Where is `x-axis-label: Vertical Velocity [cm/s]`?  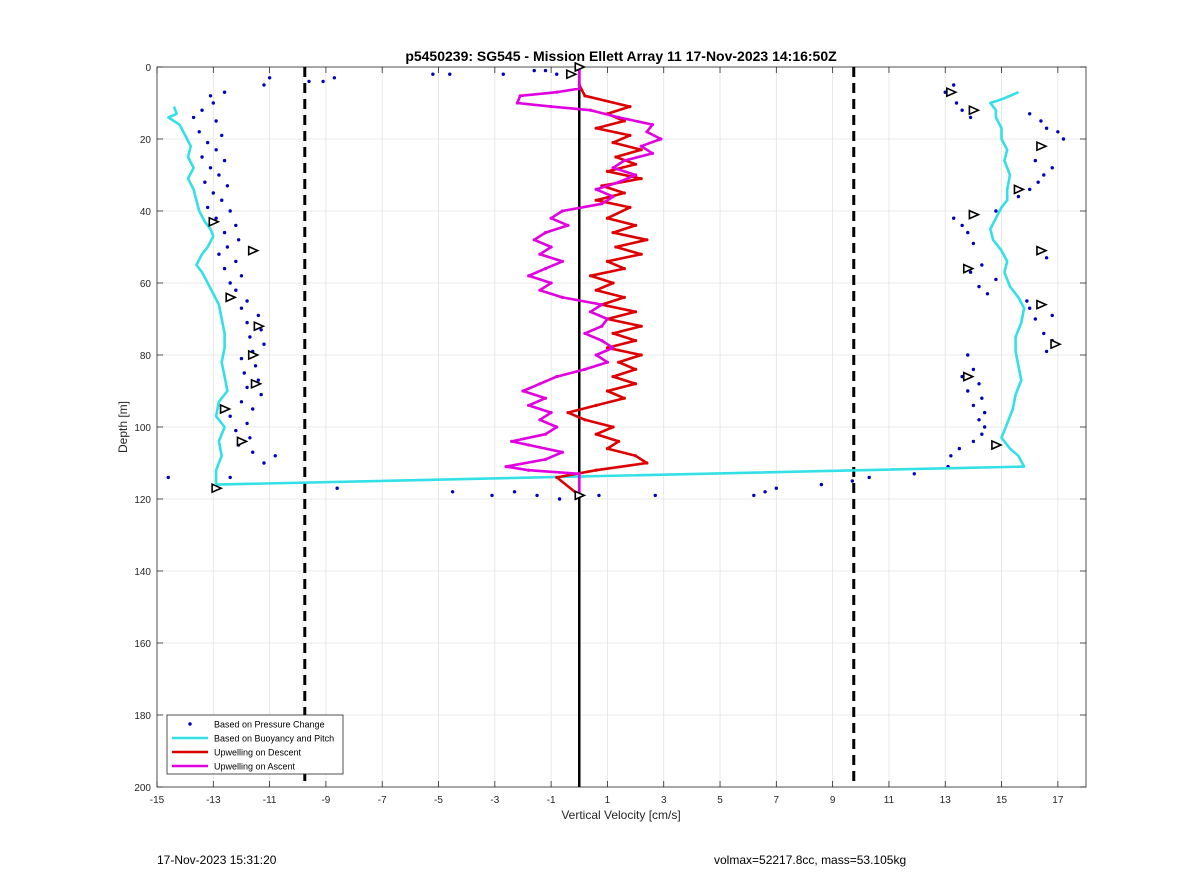 x-axis-label: Vertical Velocity [cm/s] is located at coordinates (620, 815).